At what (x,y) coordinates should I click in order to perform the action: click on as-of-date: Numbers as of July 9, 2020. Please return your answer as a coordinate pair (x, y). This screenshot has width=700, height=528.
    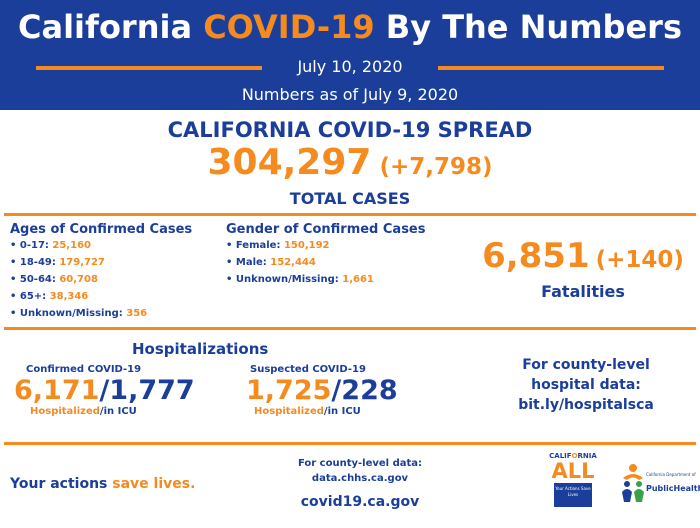
    Looking at the image, I should click on (350, 94).